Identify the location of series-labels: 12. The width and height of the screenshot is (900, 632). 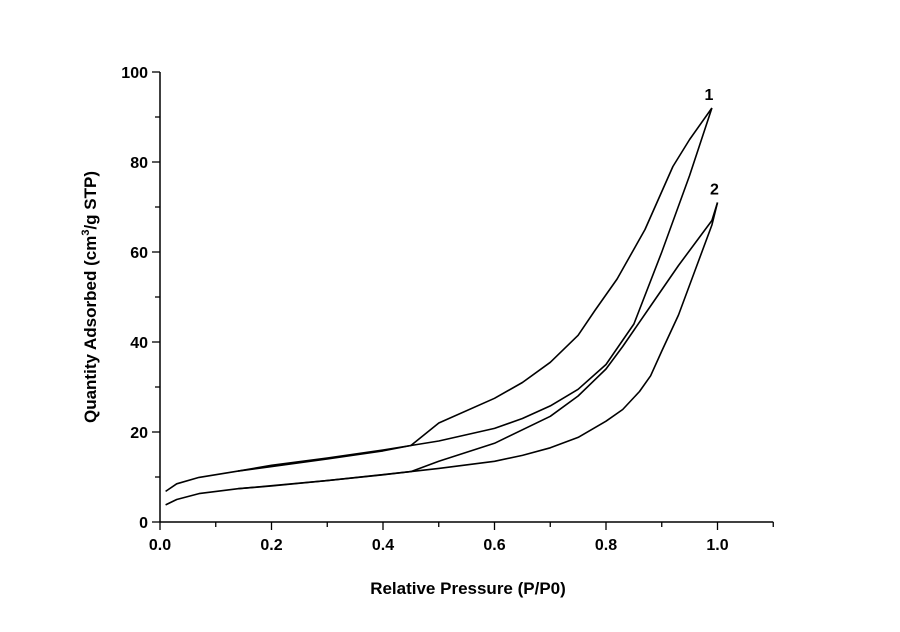
(711, 143).